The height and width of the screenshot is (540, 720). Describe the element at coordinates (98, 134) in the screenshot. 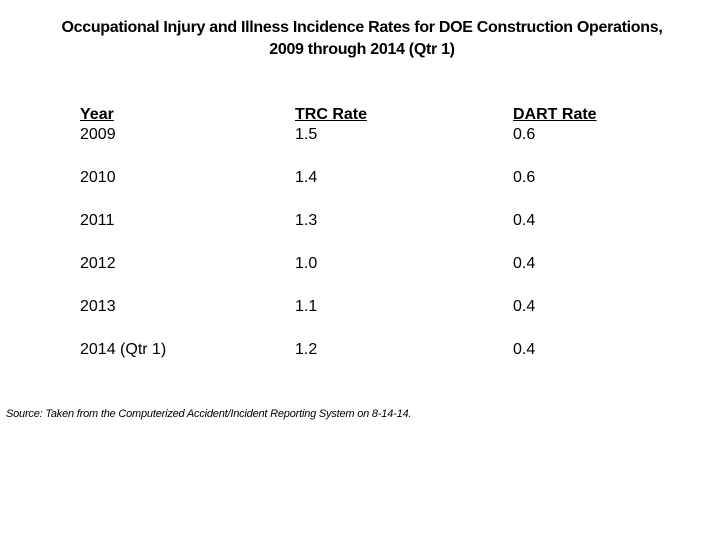

I see `year-cell: 2009` at that location.